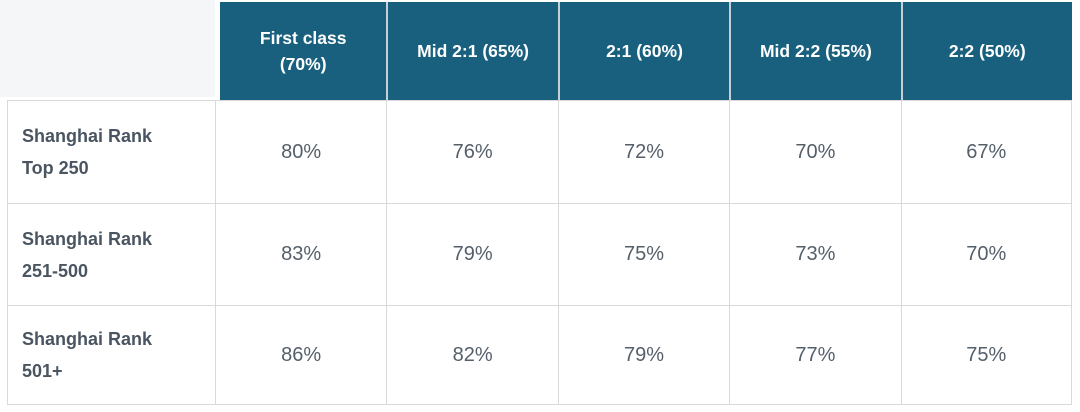 Image resolution: width=1080 pixels, height=412 pixels. I want to click on column-header-2-2: 2:2 (50%), so click(986, 51).